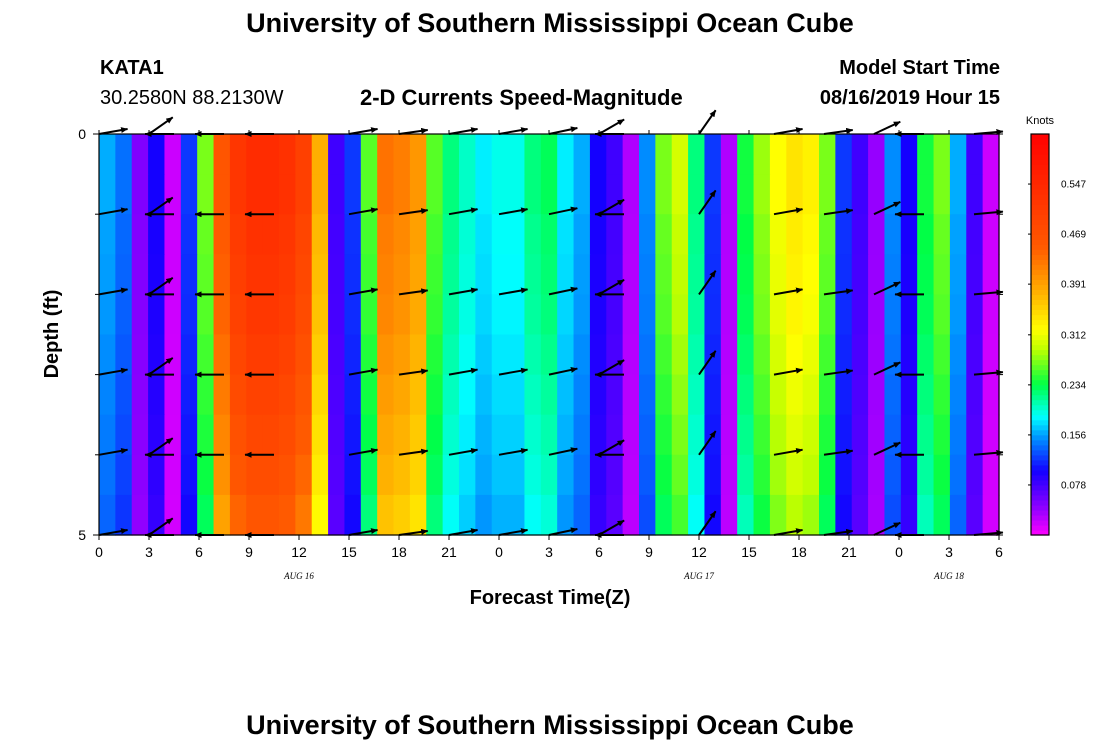 This screenshot has height=750, width=1100. What do you see at coordinates (849, 552) in the screenshot?
I see `x-tick-label: 21` at bounding box center [849, 552].